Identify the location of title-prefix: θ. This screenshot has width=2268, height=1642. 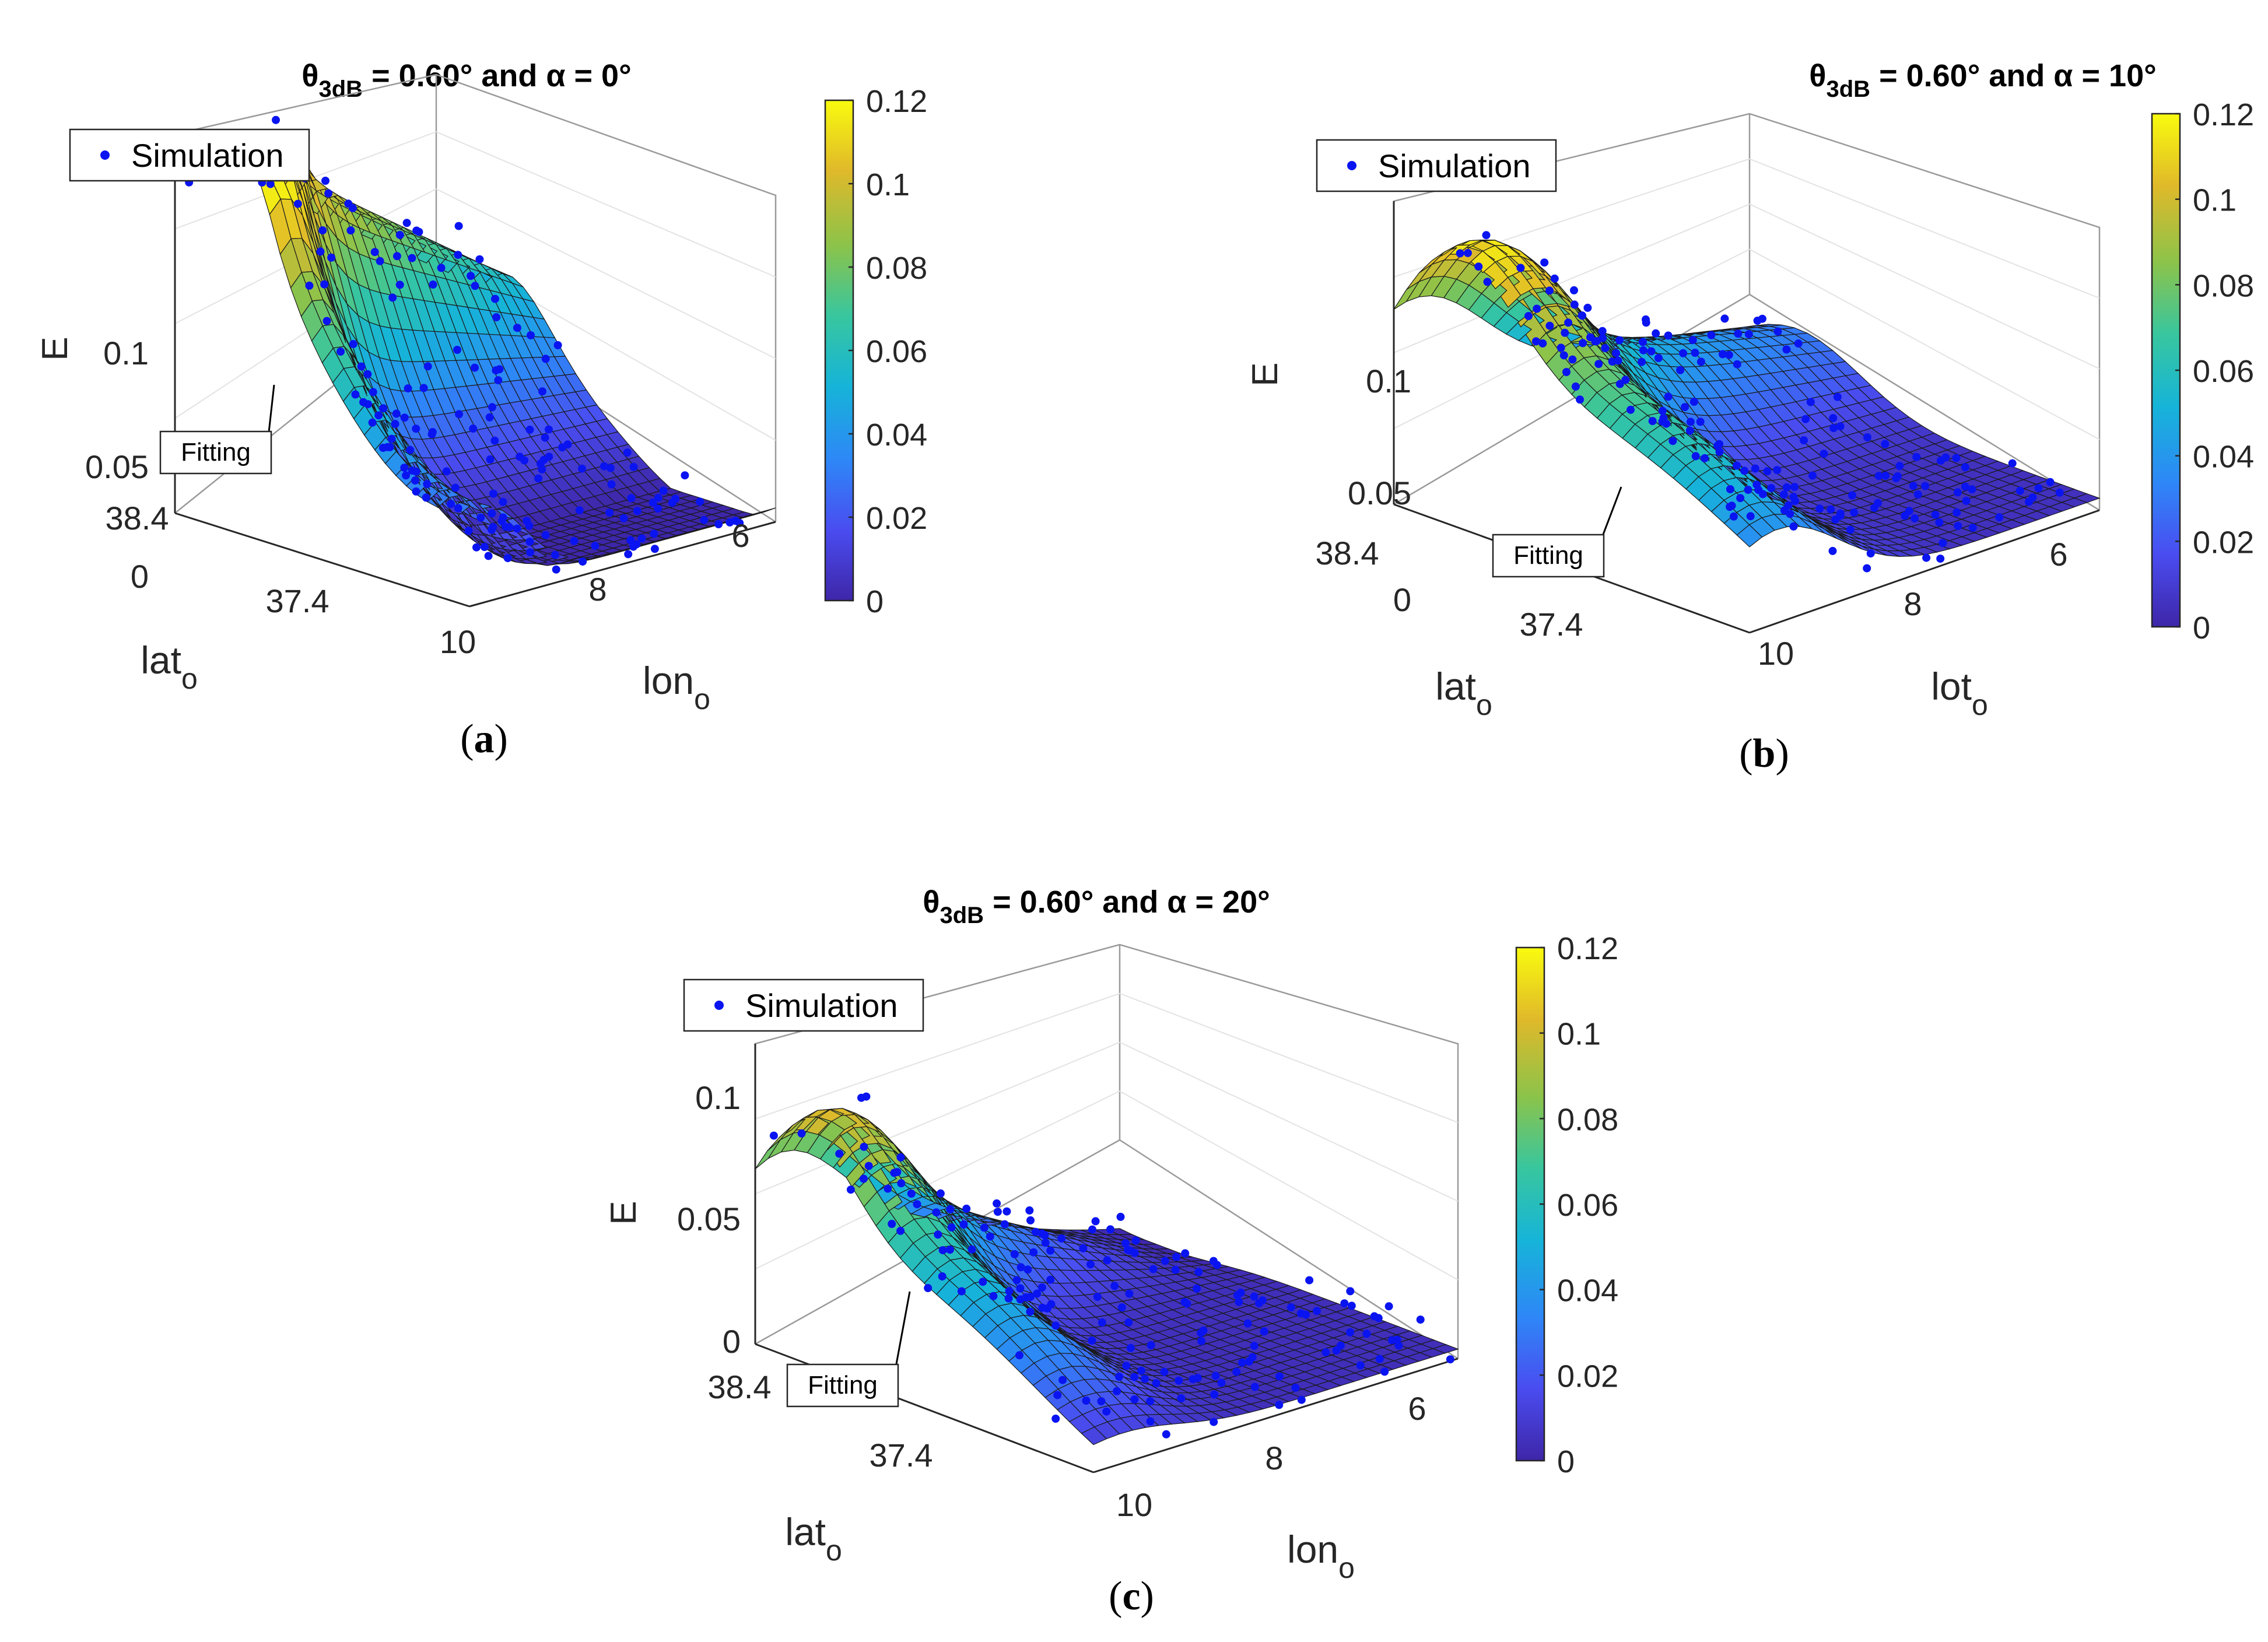
(1817, 76).